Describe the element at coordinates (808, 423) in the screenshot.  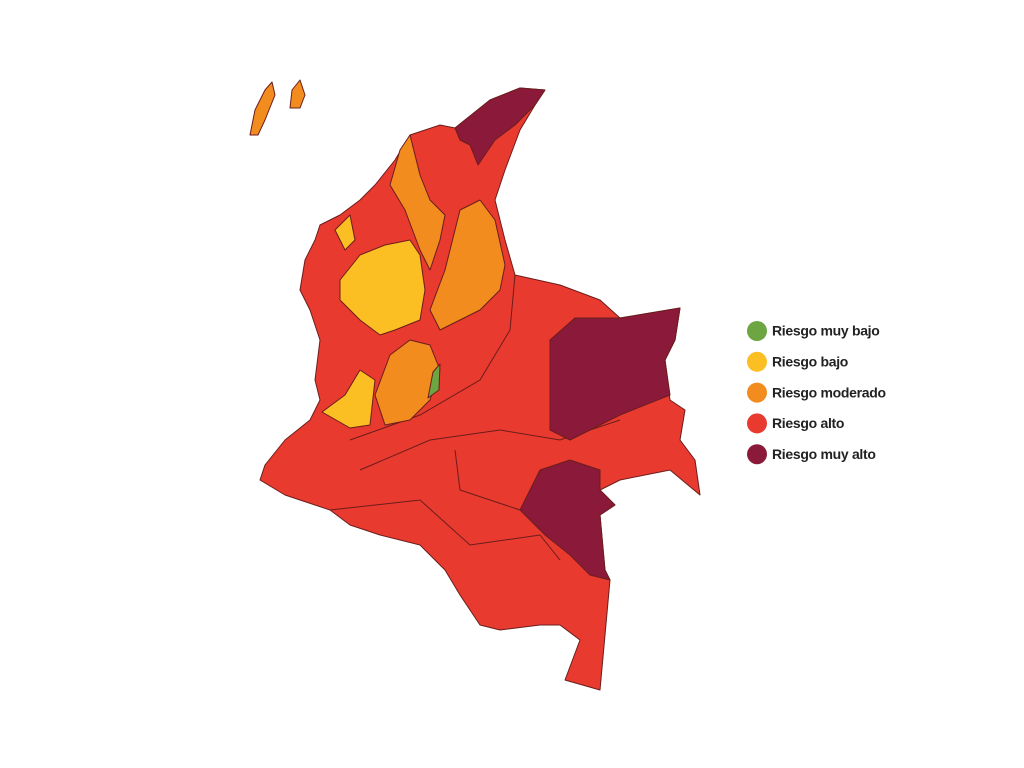
I see `legend-label: Riesgo alto` at that location.